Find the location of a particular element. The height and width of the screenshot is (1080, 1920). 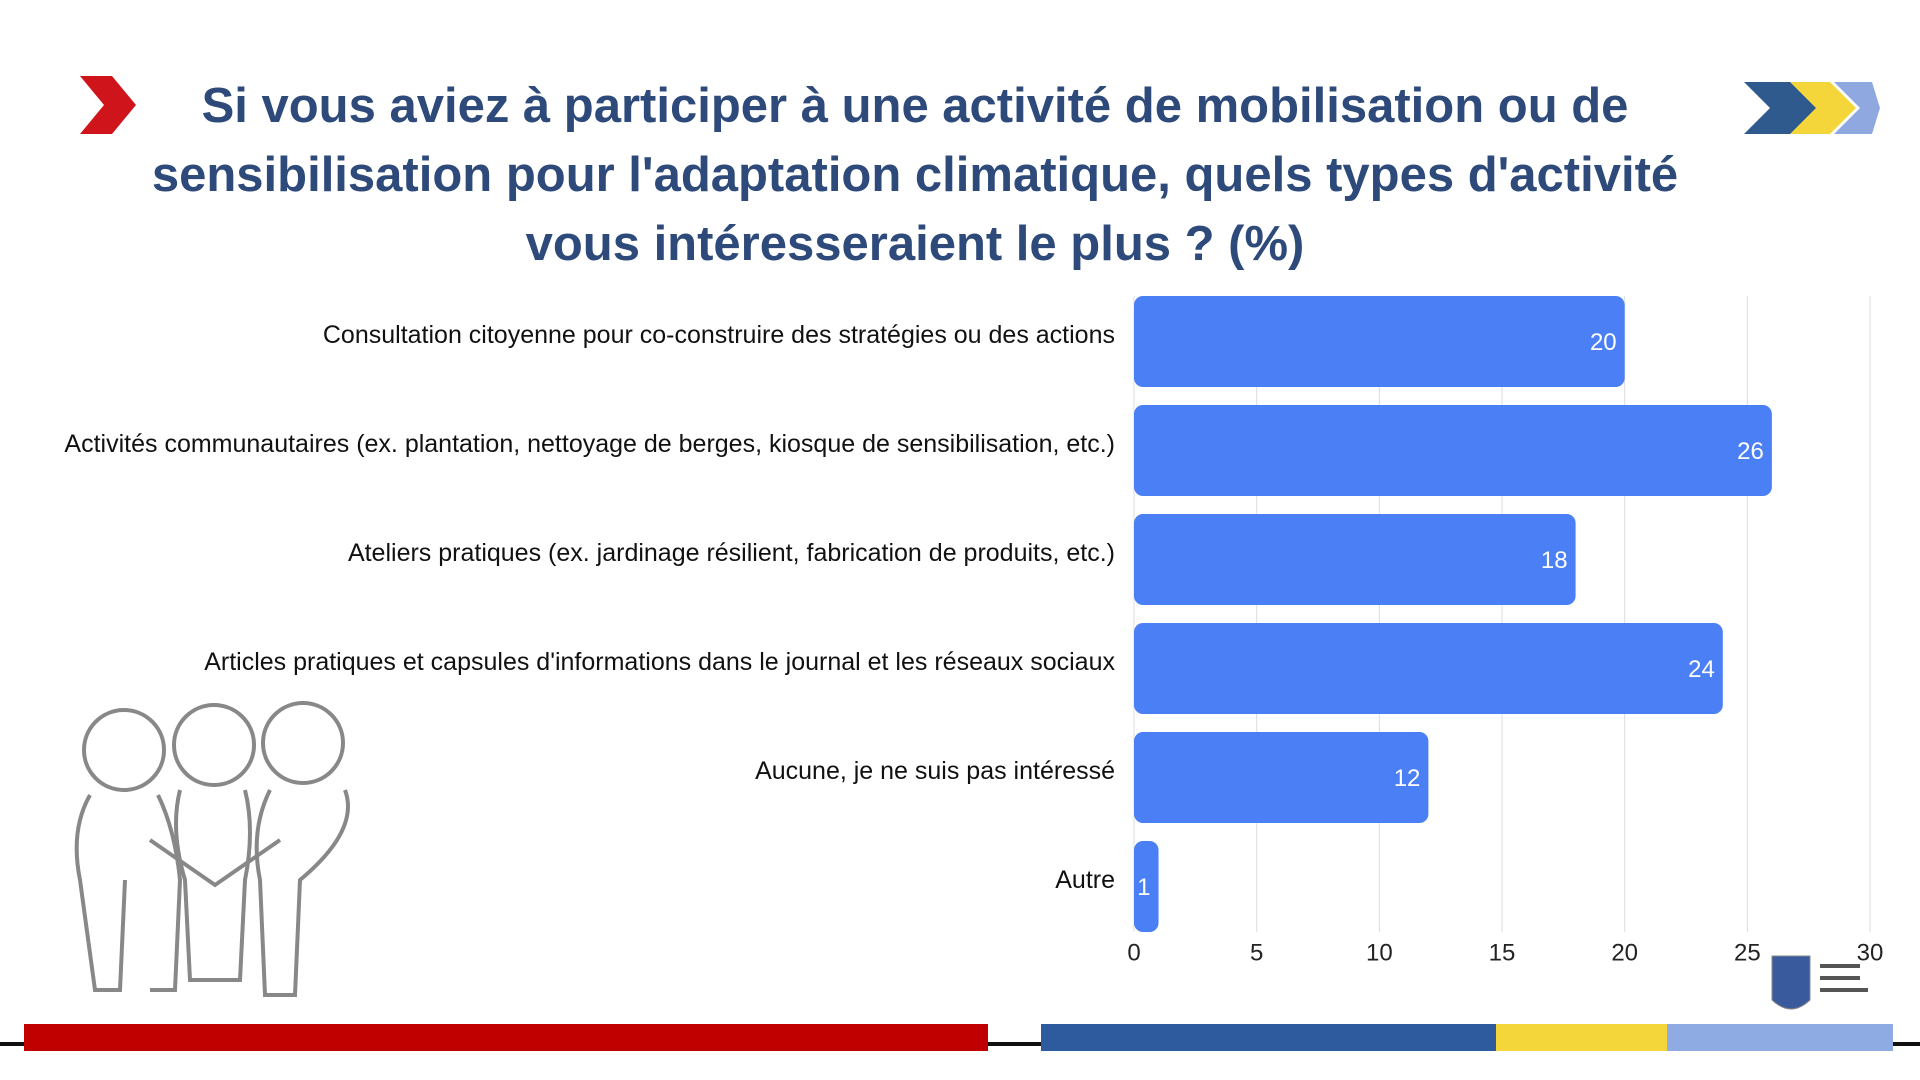

value-label: 18 is located at coordinates (1554, 560).